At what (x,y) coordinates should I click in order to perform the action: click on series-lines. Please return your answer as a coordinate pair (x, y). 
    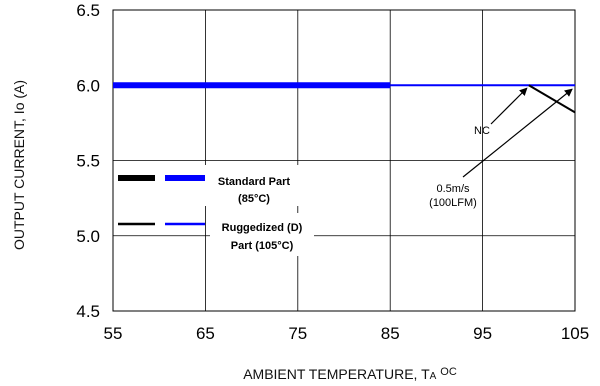
    Looking at the image, I should click on (344, 98).